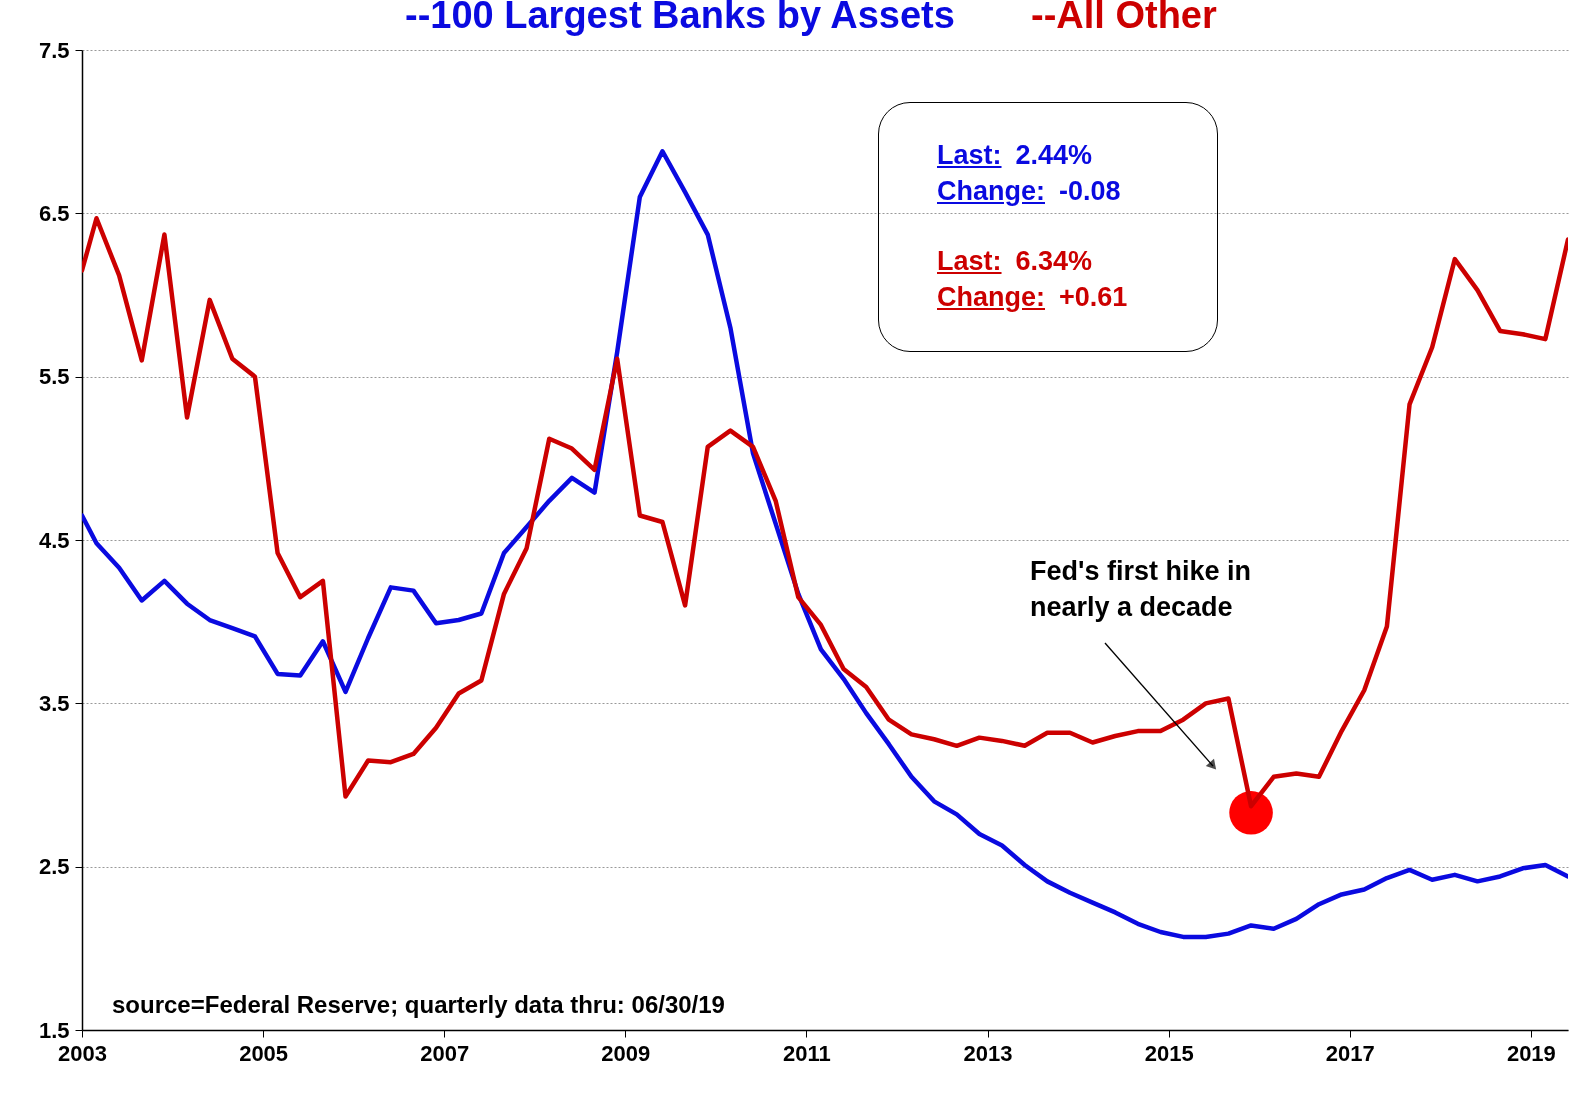  I want to click on x-tick-label: 2013, so click(988, 1053).